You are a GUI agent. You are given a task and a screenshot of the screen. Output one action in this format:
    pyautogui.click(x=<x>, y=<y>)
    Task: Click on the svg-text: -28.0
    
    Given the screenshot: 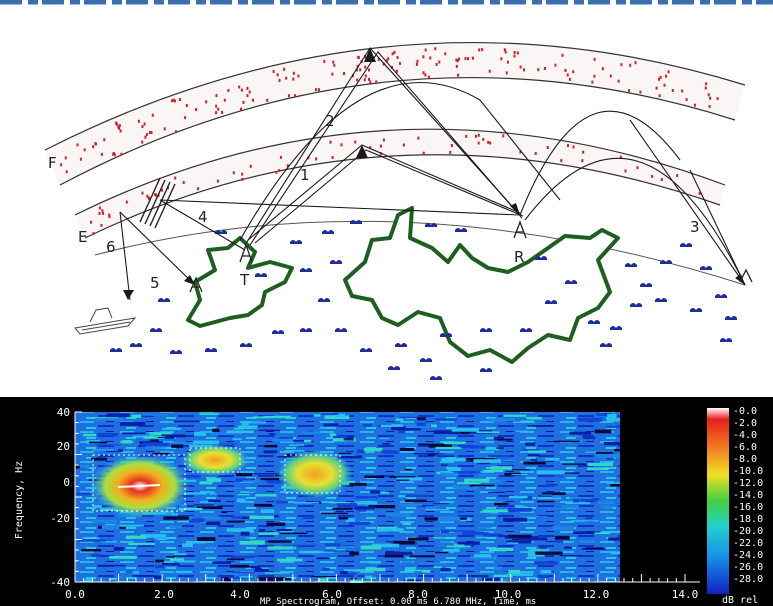 What is the action you would take?
    pyautogui.click(x=748, y=579)
    